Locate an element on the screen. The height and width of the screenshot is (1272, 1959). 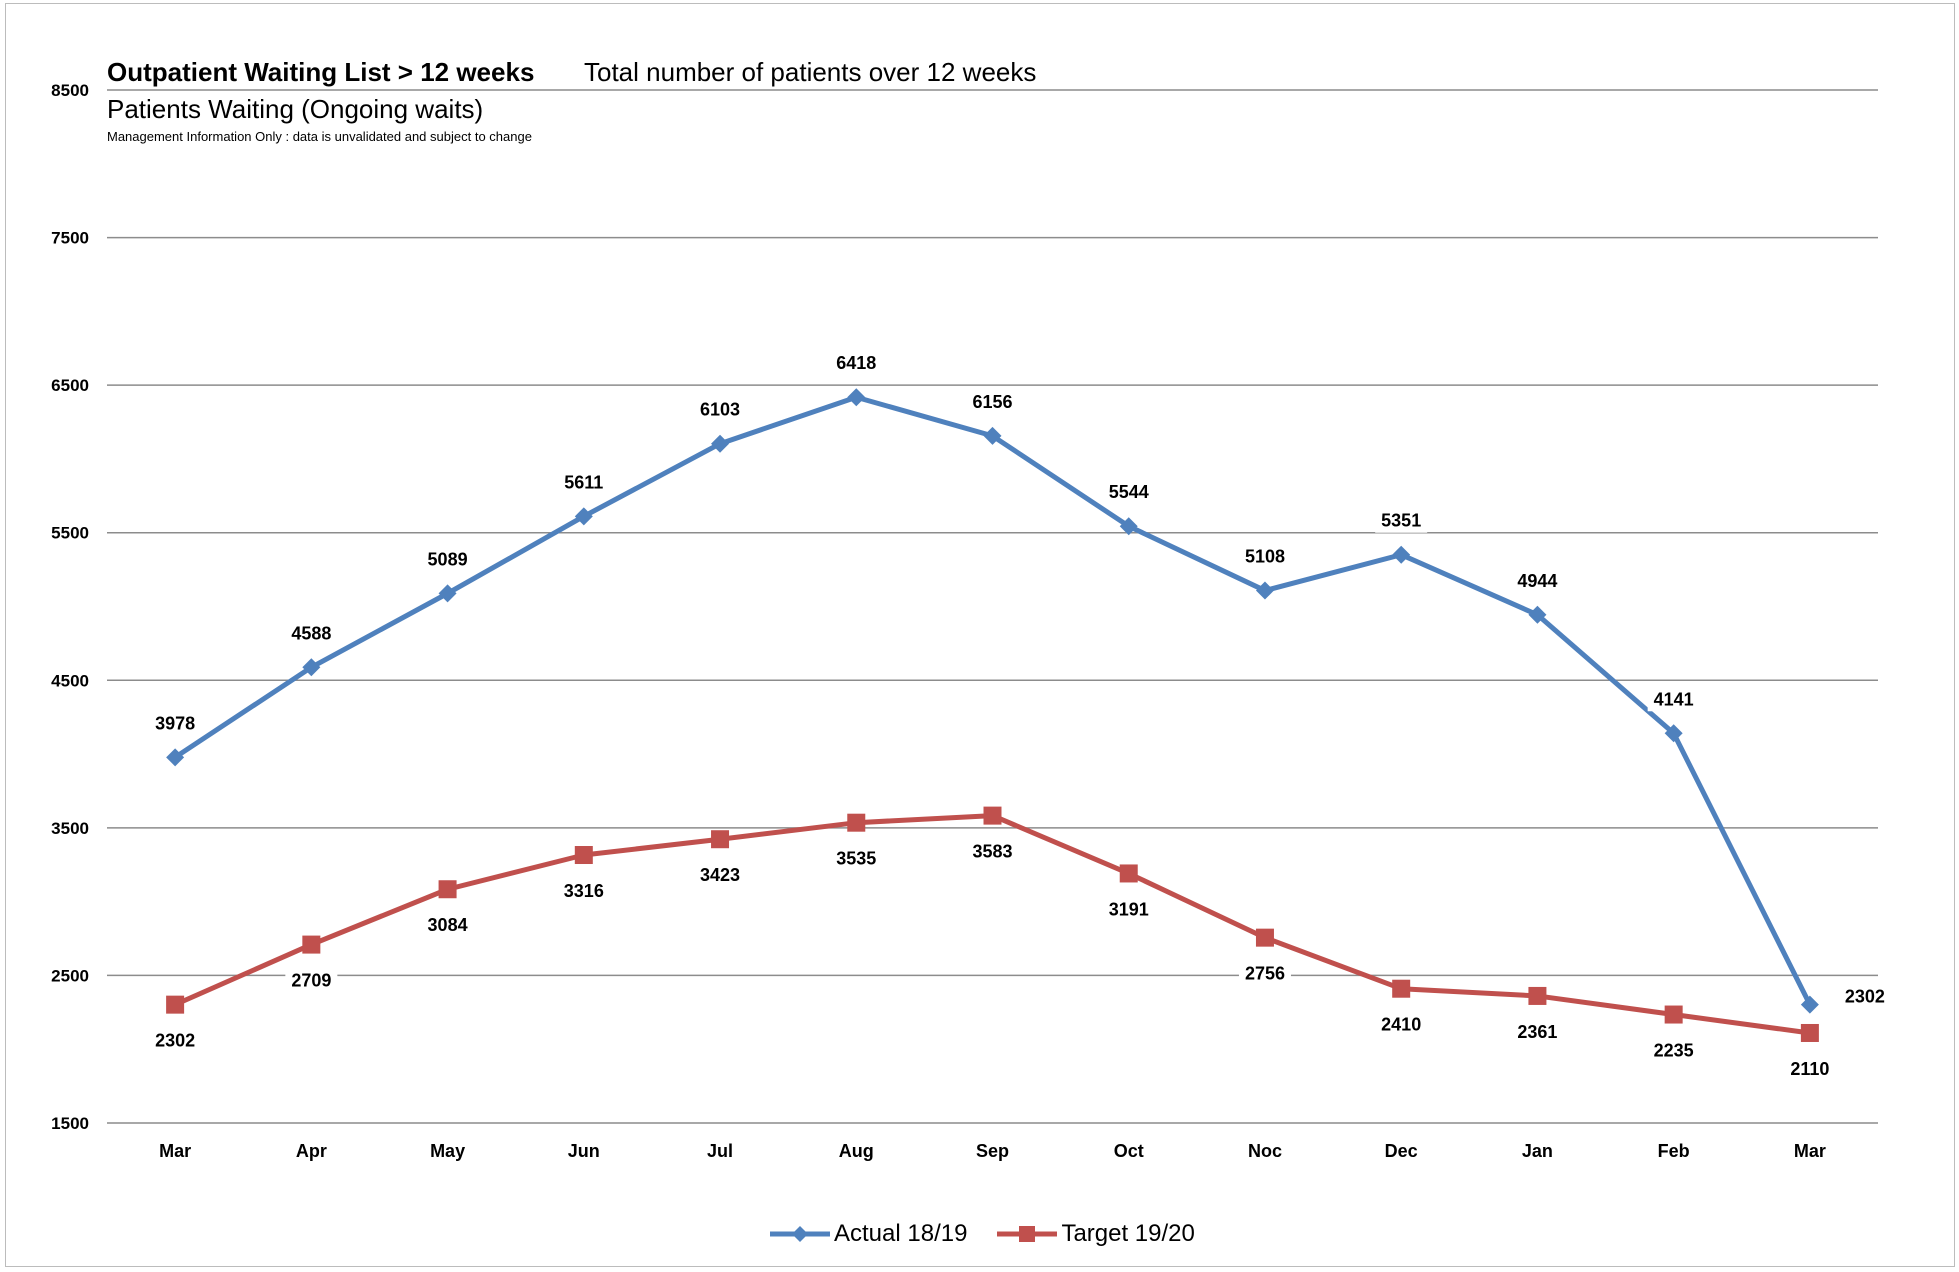
x-tick-label: Sep is located at coordinates (992, 1151).